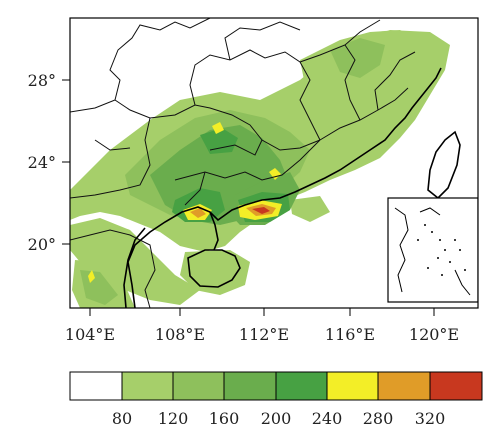 This screenshot has width=500, height=444. I want to click on precip-area-light-southwest, so click(135, 261).